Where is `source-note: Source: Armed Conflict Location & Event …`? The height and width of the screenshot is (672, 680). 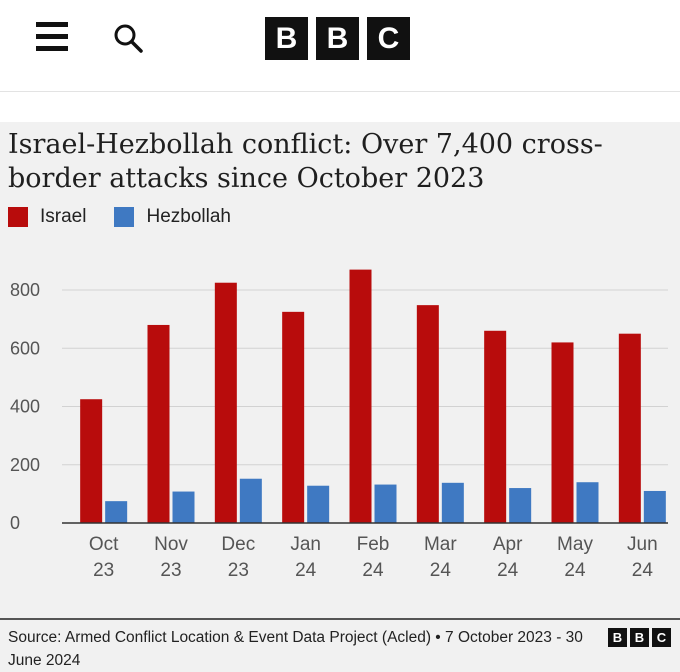
source-note: Source: Armed Conflict Location & Event … is located at coordinates (295, 649).